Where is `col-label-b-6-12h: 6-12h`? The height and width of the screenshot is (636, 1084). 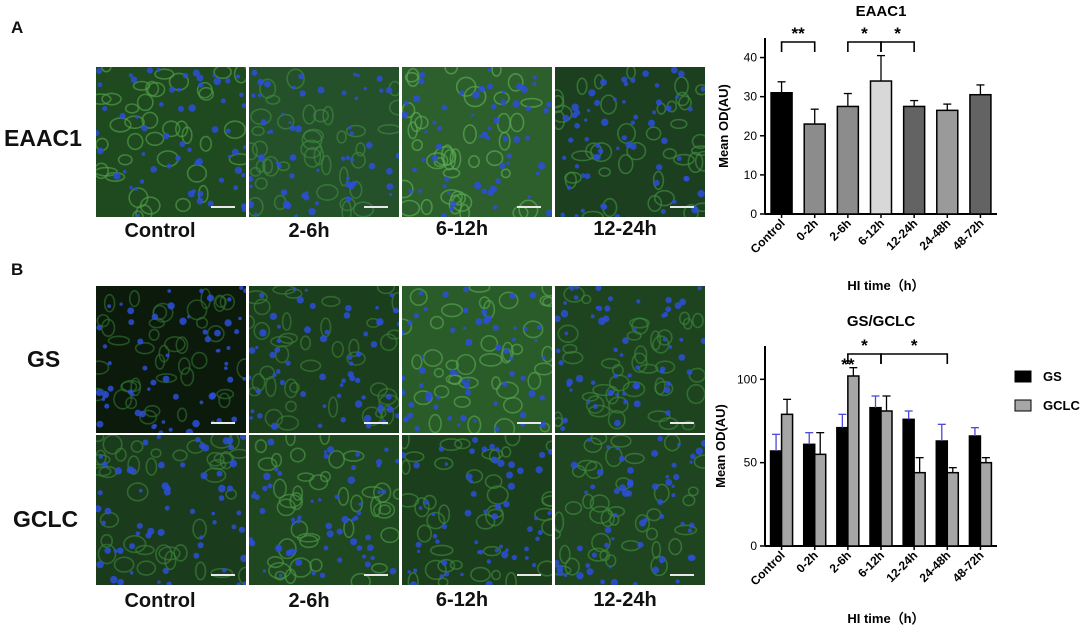
col-label-b-6-12h: 6-12h is located at coordinates (462, 600).